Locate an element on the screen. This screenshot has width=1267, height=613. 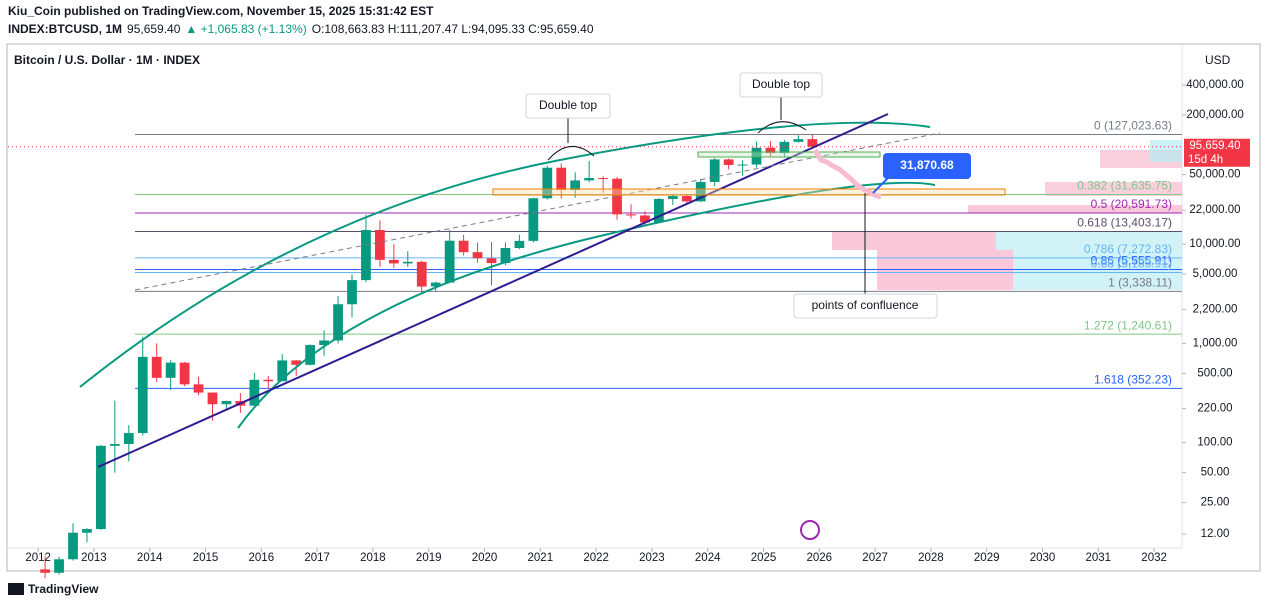
x-tick-label: 2014 is located at coordinates (150, 558).